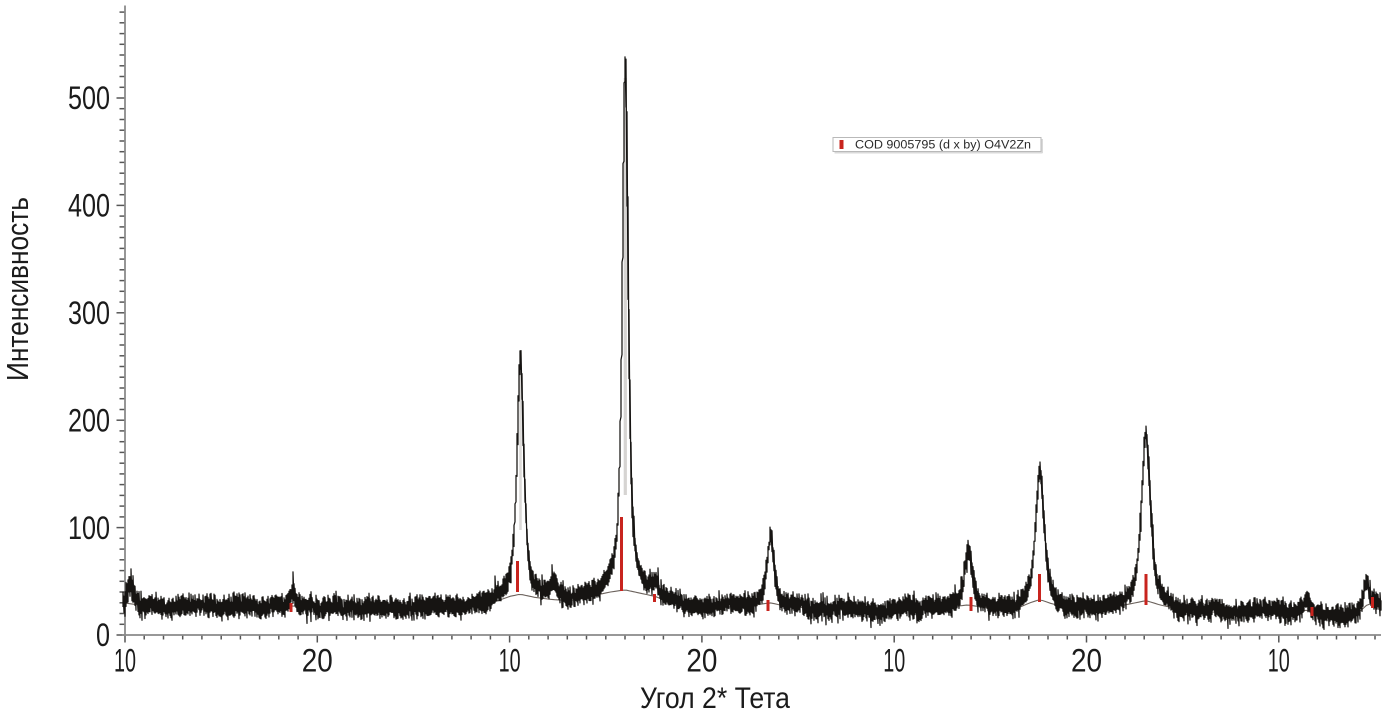  What do you see at coordinates (89, 98) in the screenshot?
I see `svg-text: 500` at bounding box center [89, 98].